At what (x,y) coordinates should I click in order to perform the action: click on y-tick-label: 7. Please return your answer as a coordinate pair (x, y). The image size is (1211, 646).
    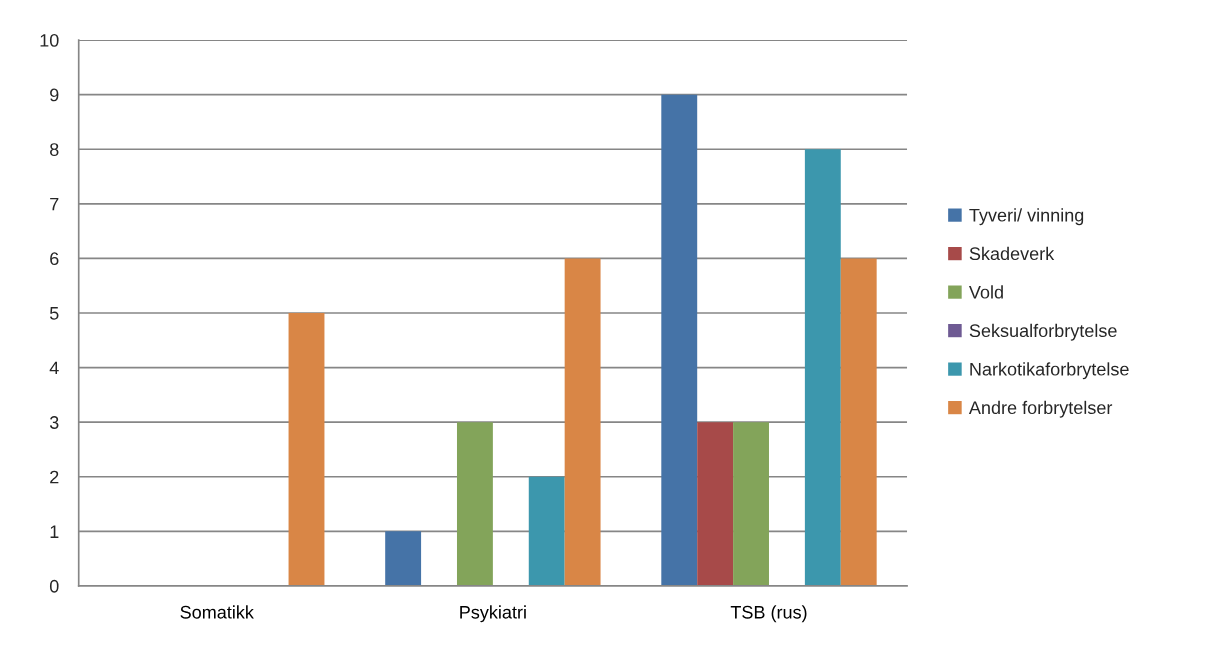
    Looking at the image, I should click on (54, 204).